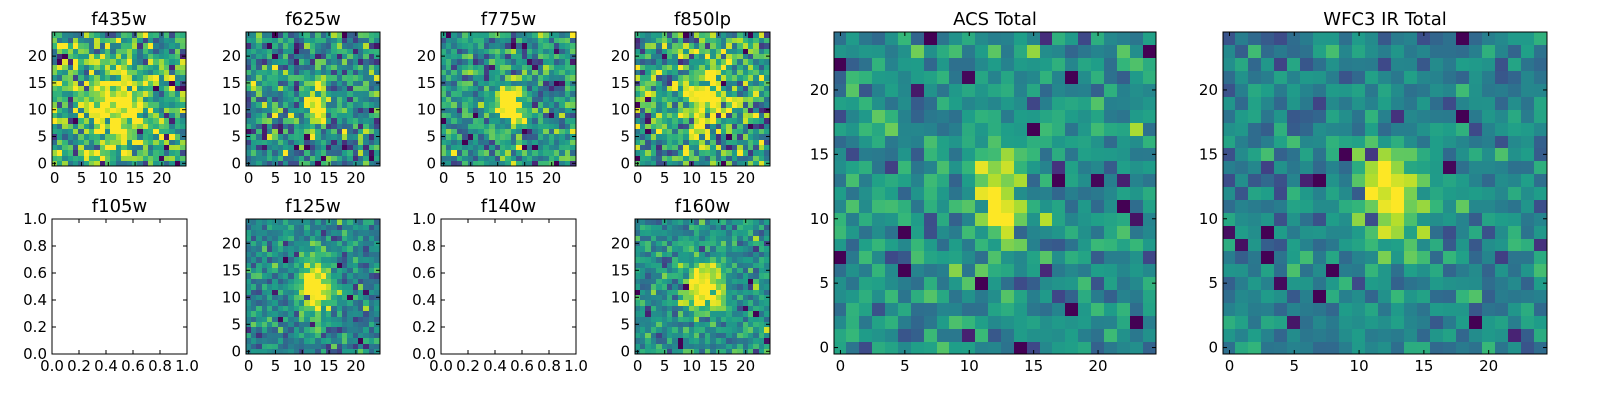 The height and width of the screenshot is (400, 1600). What do you see at coordinates (426, 83) in the screenshot?
I see `y-tick-label: 15` at bounding box center [426, 83].